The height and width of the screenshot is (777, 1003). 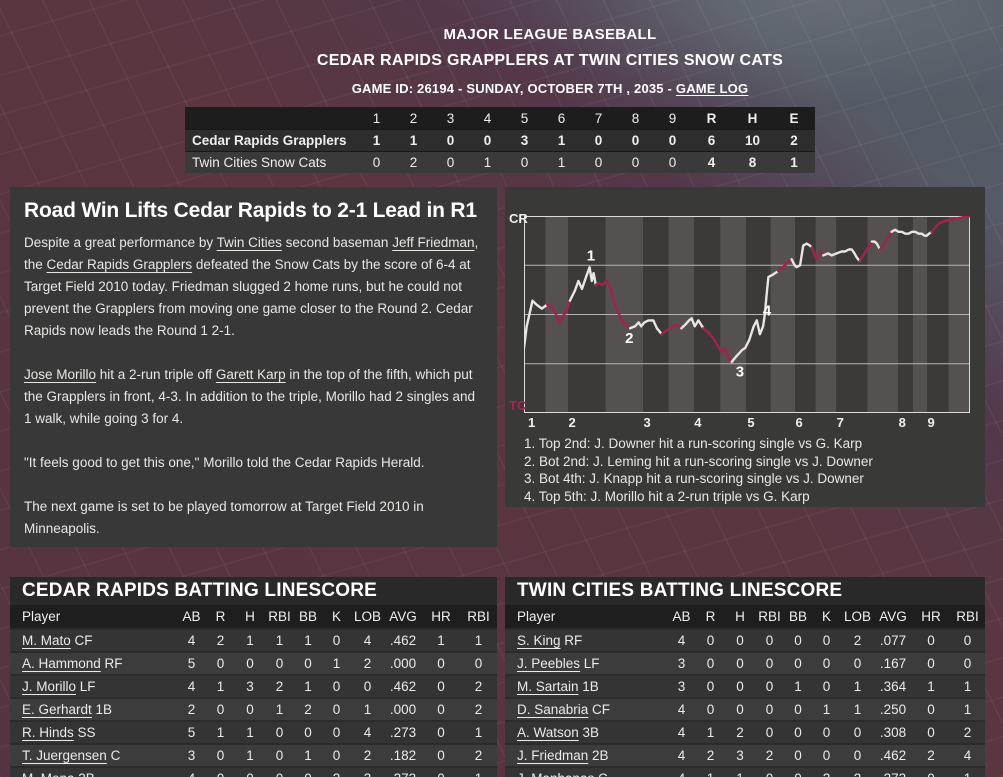 What do you see at coordinates (745, 709) in the screenshot?
I see `batting-player-row: D. Sanabria CF 4 0 0 0 0 1 1.250 0 1` at bounding box center [745, 709].